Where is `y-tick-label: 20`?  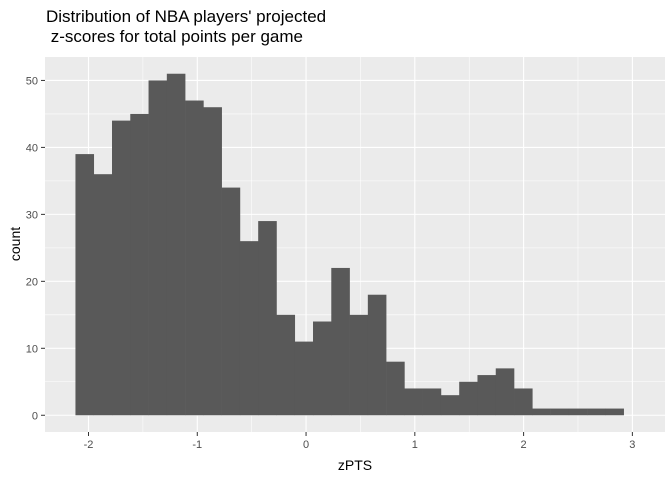 y-tick-label: 20 is located at coordinates (32, 282).